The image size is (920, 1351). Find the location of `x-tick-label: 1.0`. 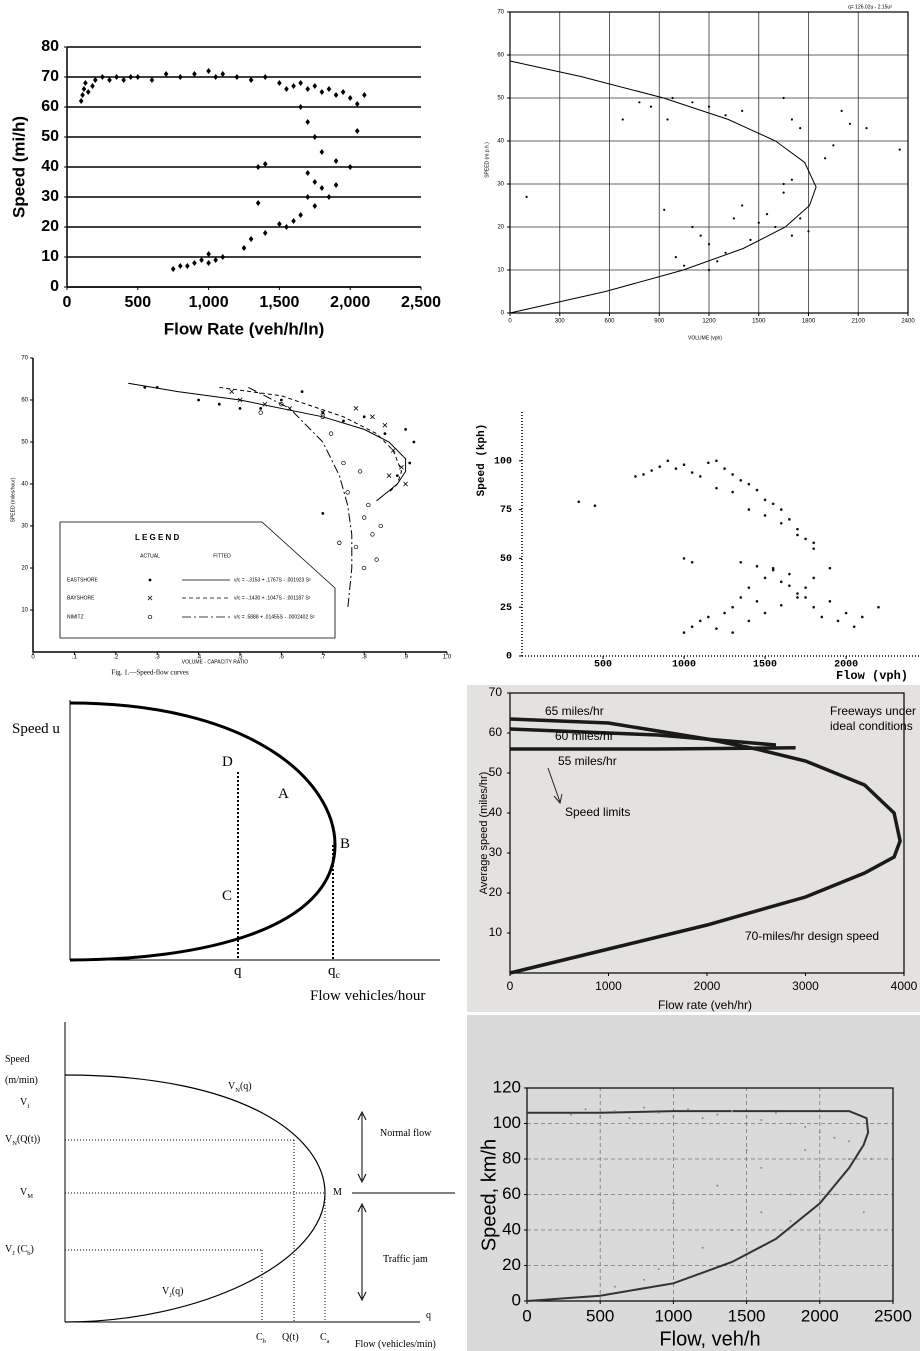

x-tick-label: 1.0 is located at coordinates (447, 658).